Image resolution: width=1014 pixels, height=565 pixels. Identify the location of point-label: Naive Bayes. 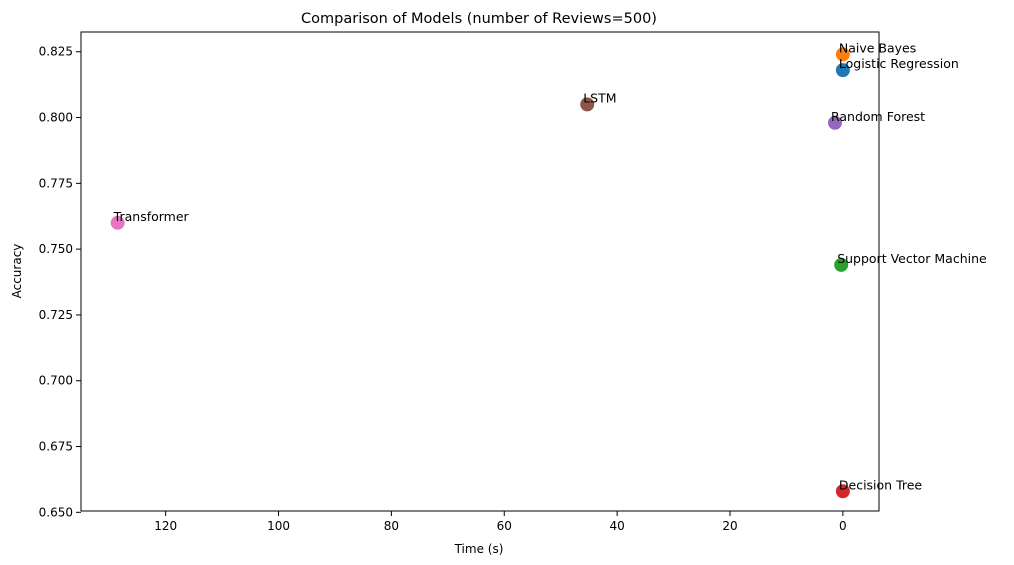
(877, 47).